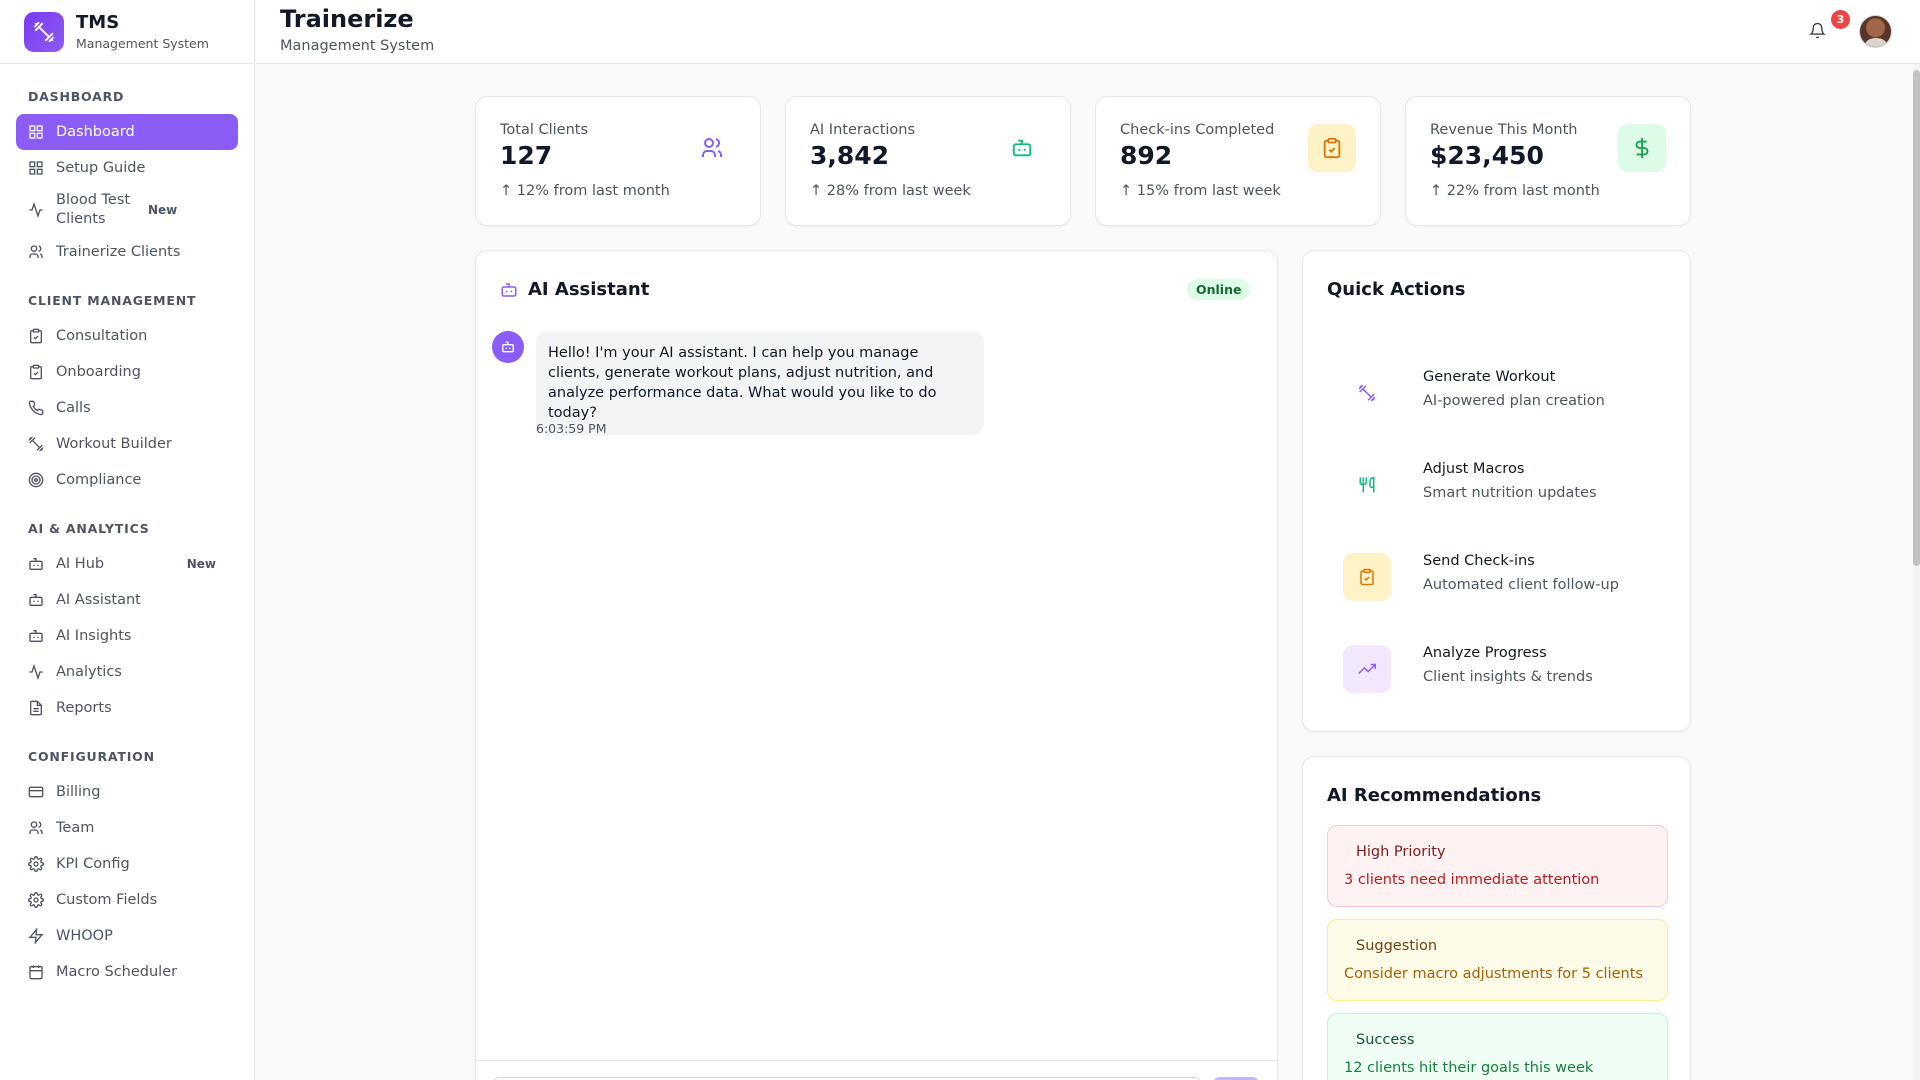 This screenshot has height=1080, width=1920. Describe the element at coordinates (1521, 585) in the screenshot. I see `quick-action-subtitle: Automated client follow-up` at that location.